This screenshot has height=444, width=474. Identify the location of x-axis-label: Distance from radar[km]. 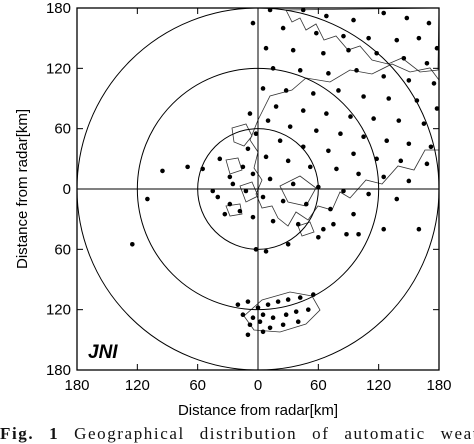
(258, 410).